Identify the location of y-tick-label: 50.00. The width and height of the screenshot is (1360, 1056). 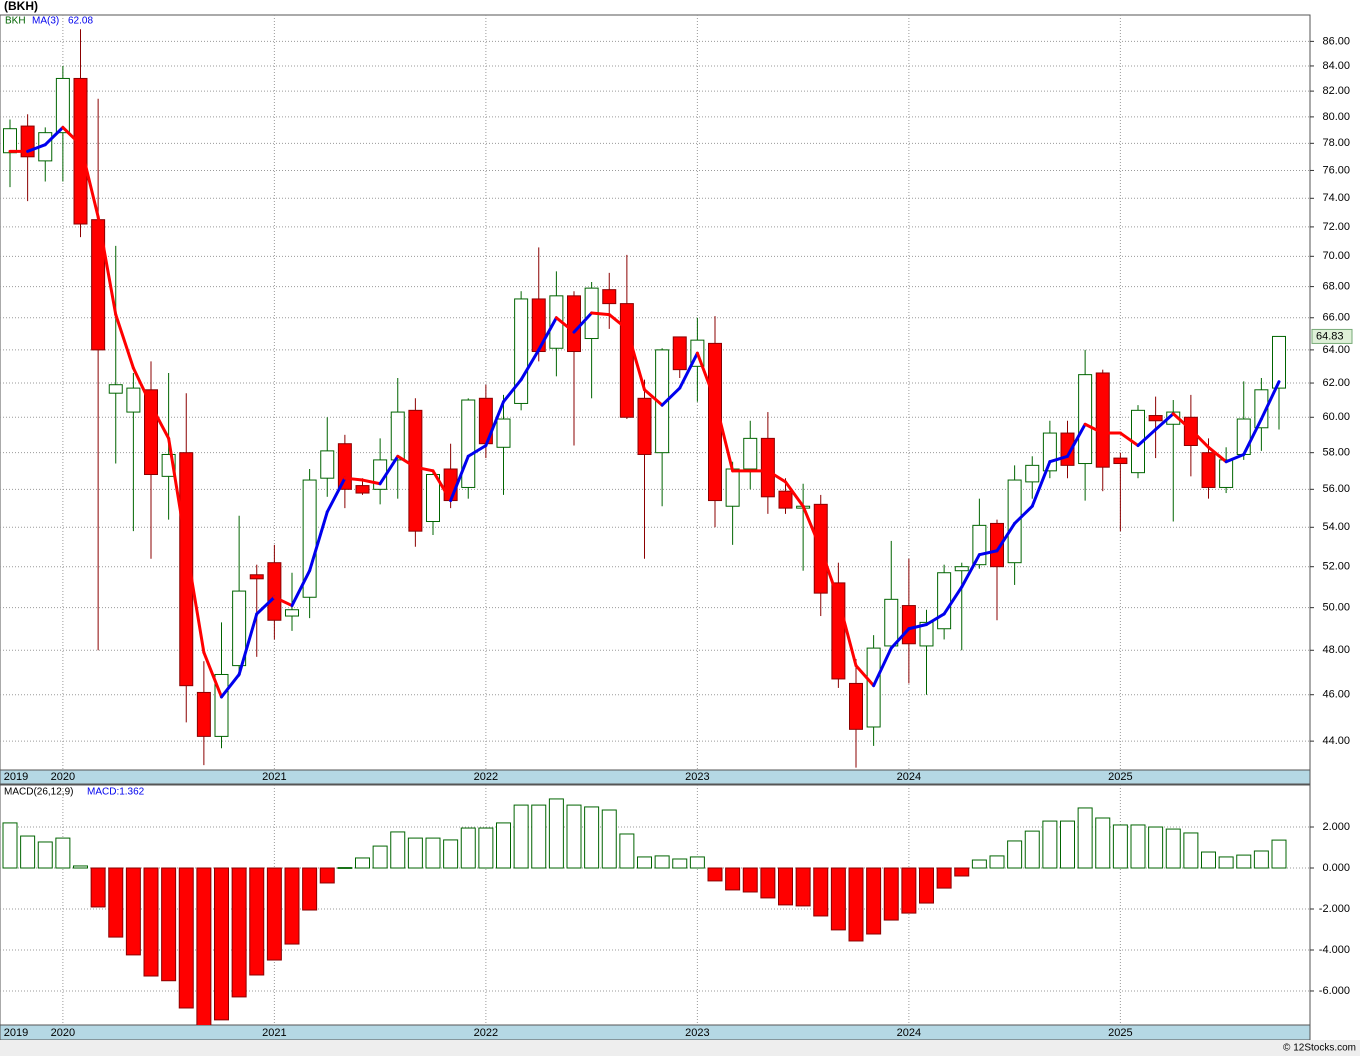
(1336, 608).